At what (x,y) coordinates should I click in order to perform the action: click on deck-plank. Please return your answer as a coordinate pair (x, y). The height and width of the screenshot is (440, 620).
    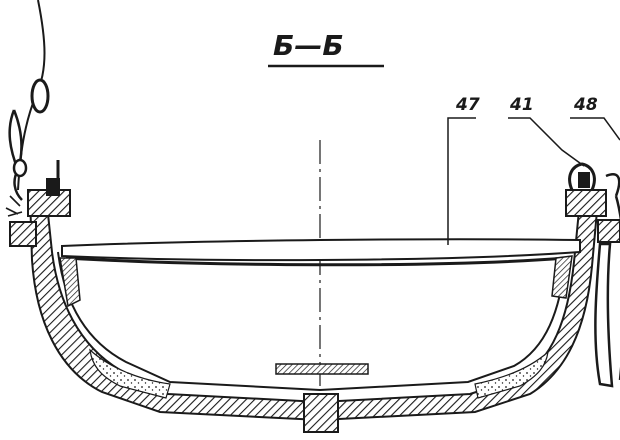
    Looking at the image, I should click on (321, 250).